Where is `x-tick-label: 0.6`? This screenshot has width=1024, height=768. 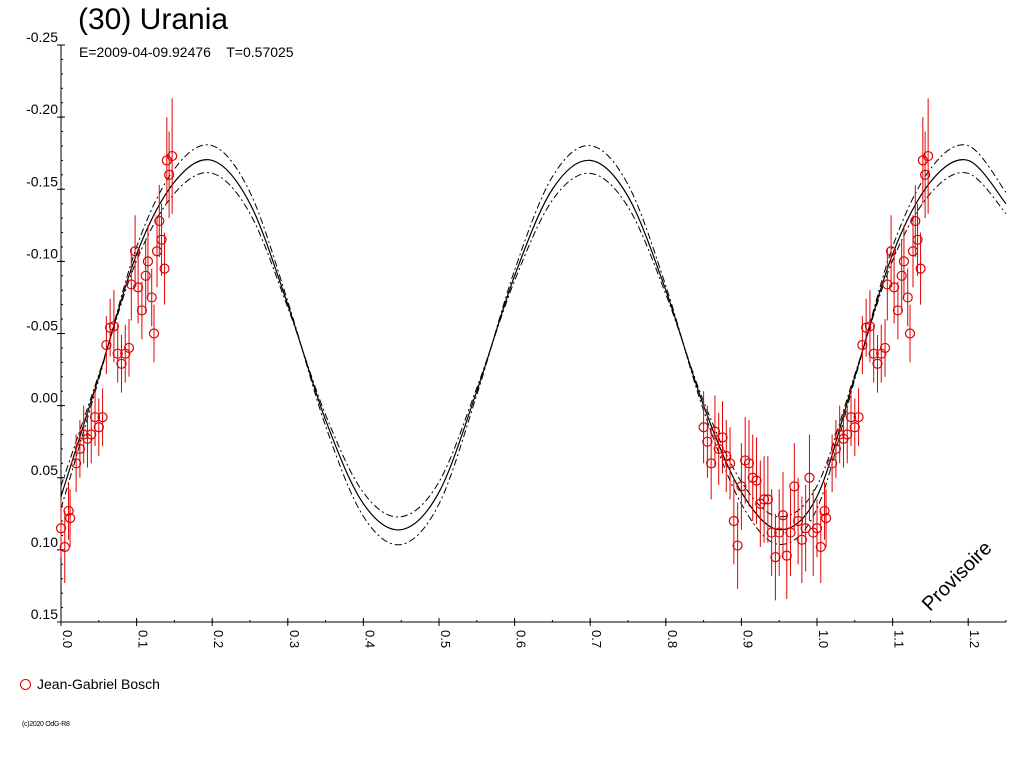 x-tick-label: 0.6 is located at coordinates (521, 639).